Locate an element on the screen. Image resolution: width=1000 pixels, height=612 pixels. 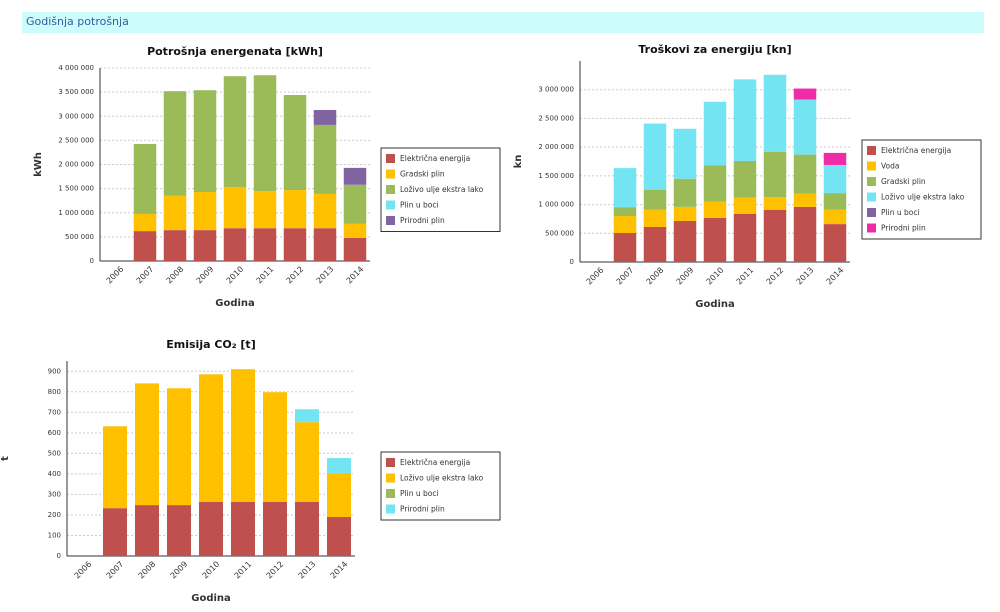
legend-label: Električna energija is located at coordinates (916, 150).